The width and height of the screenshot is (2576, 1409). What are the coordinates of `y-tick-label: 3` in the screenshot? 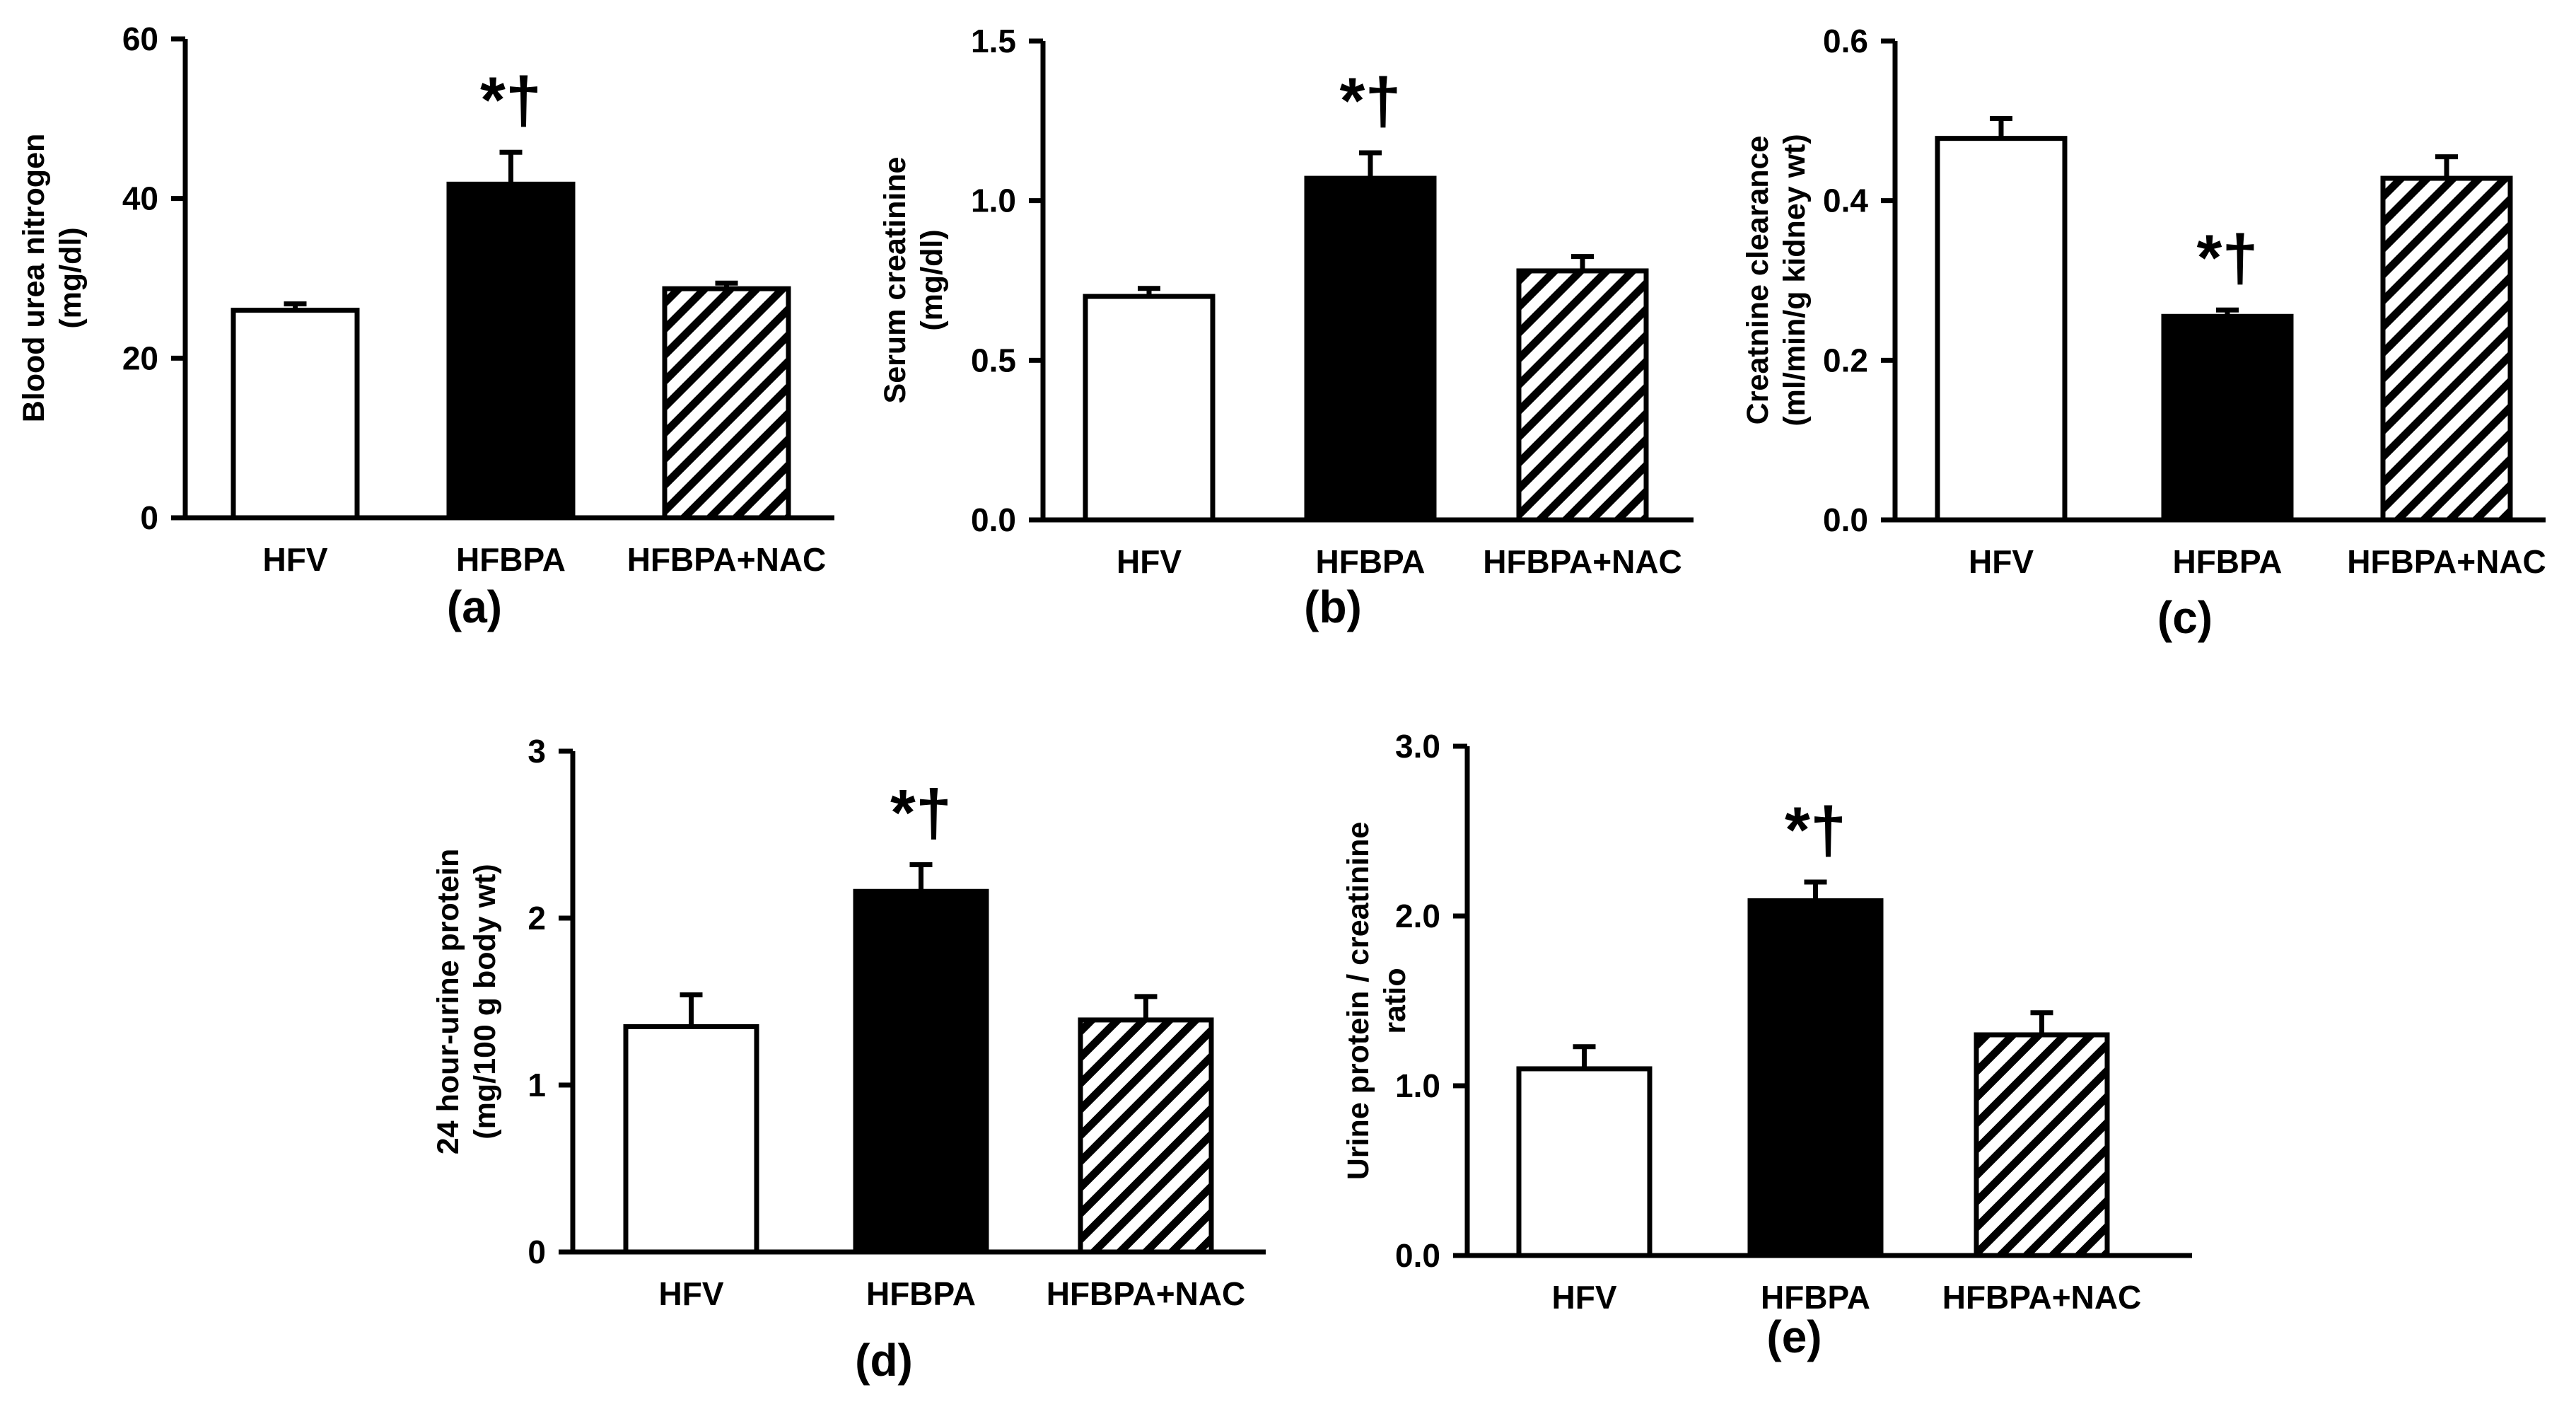 It's located at (537, 752).